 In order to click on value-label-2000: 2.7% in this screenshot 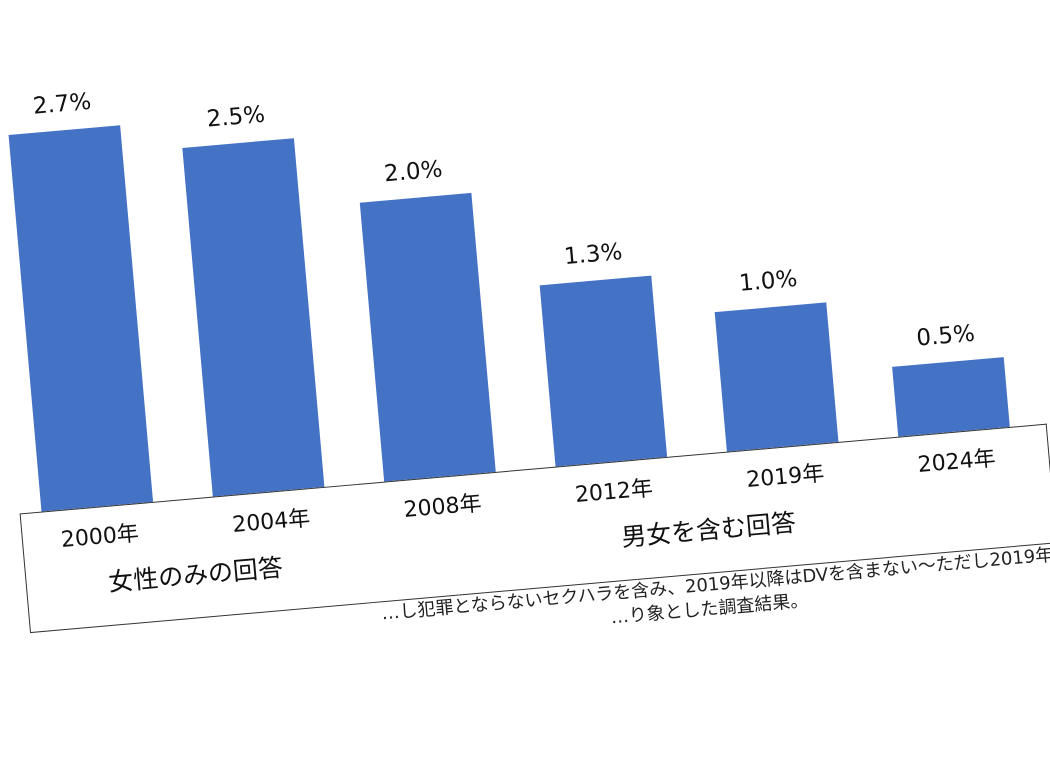, I will do `click(62, 104)`.